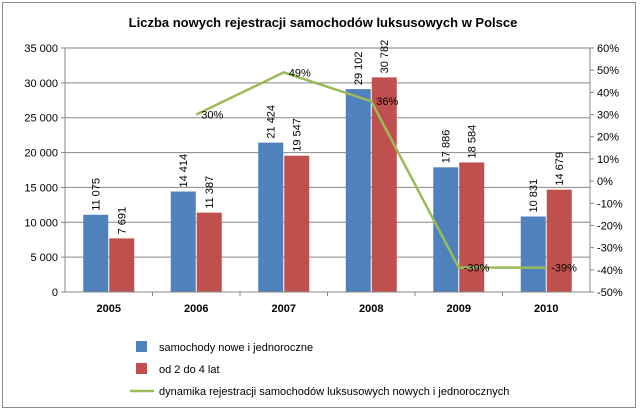  What do you see at coordinates (534, 196) in the screenshot?
I see `bar-value-label: 10 831` at bounding box center [534, 196].